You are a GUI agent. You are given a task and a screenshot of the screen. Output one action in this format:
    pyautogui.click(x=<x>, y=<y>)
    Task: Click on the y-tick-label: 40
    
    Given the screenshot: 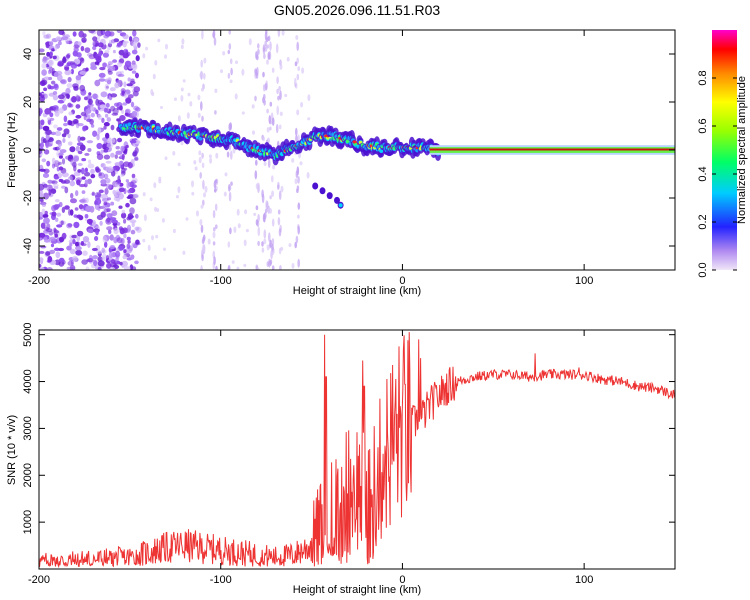 What is the action you would take?
    pyautogui.click(x=28, y=54)
    